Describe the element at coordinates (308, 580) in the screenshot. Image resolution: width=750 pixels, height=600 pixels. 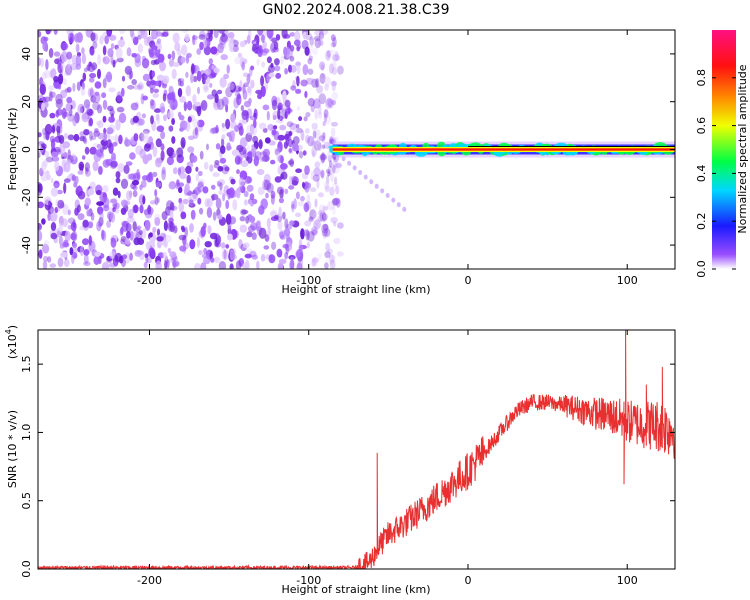
I see `x-tick-label: -100` at that location.